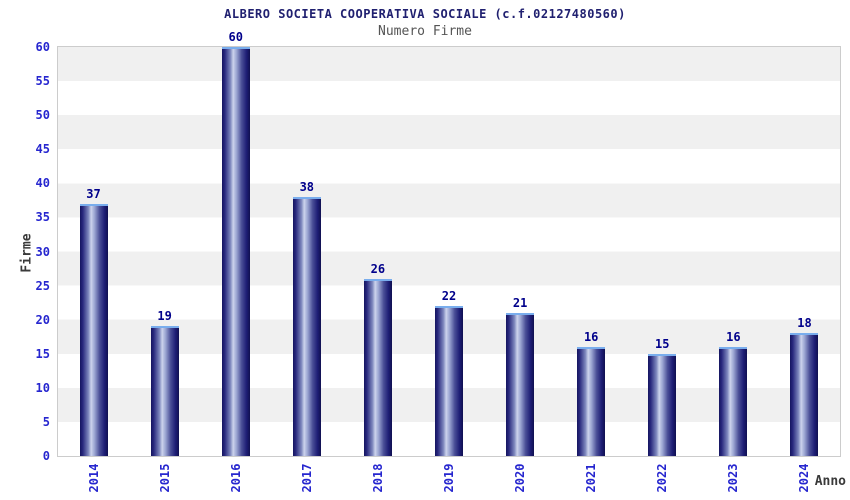 This screenshot has width=850, height=500. What do you see at coordinates (377, 478) in the screenshot?
I see `x-tick-label: 2018` at bounding box center [377, 478].